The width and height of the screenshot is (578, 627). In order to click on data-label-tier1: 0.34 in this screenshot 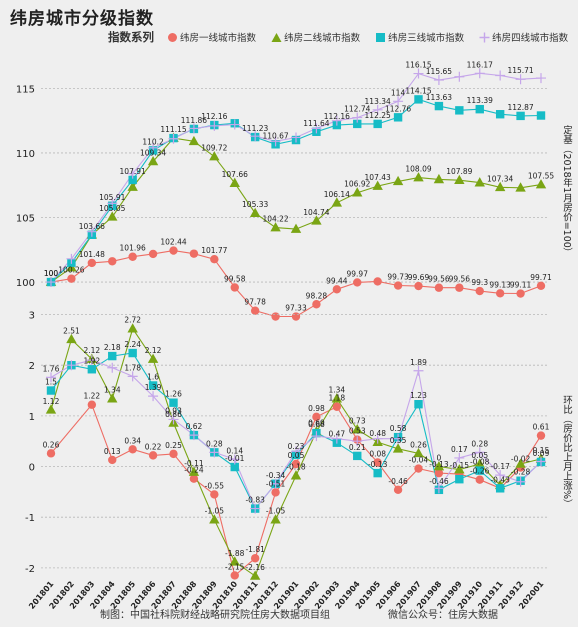, I will do `click(132, 440)`.